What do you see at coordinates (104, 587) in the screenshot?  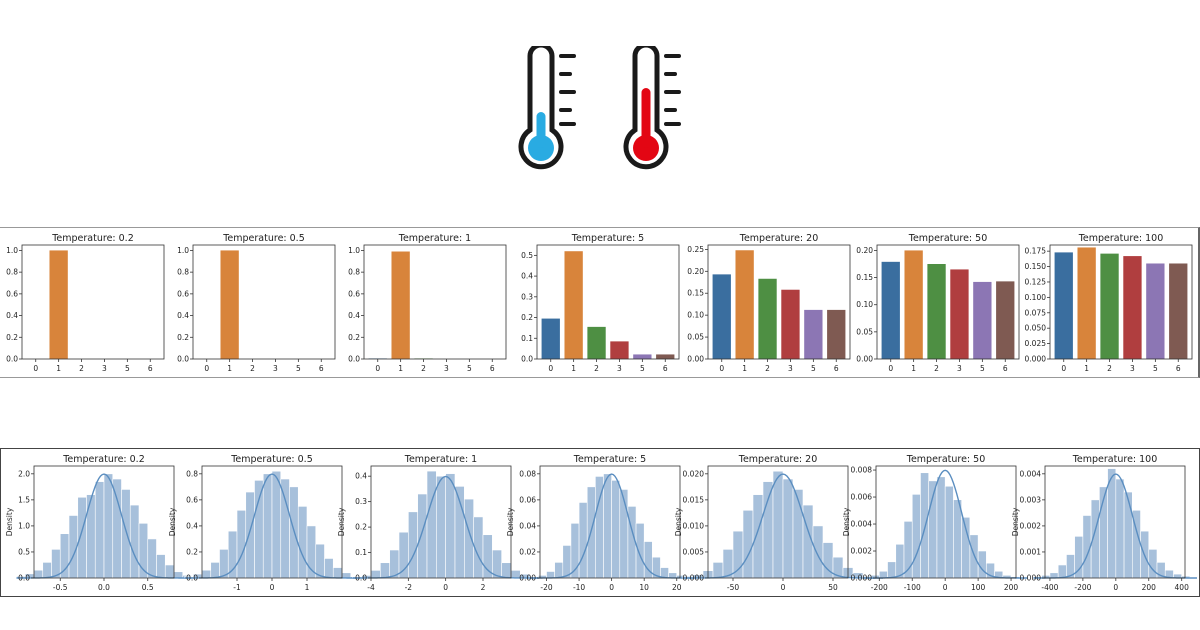 I see `x-tick-label: 0.0` at bounding box center [104, 587].